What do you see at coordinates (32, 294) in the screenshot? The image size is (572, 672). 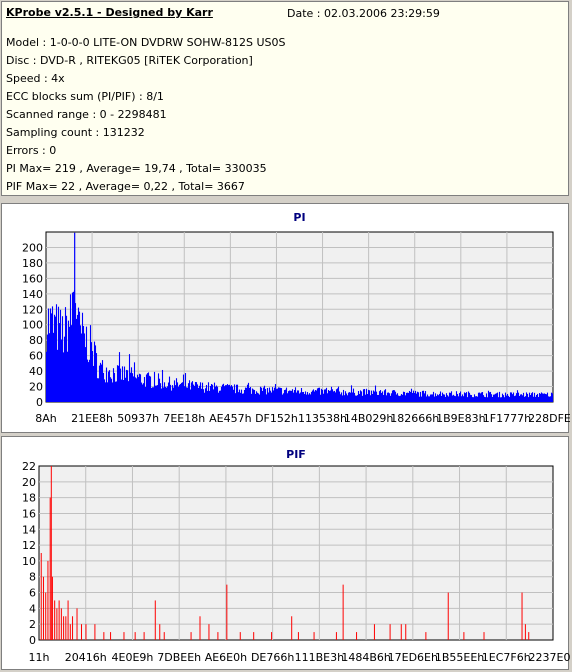 I see `y-tick-label: 140` at bounding box center [32, 294].